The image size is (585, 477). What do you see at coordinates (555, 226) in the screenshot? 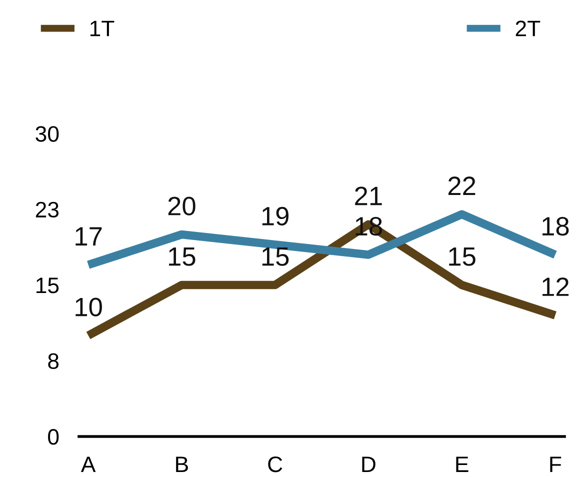
I see `data-label: 18` at bounding box center [555, 226].